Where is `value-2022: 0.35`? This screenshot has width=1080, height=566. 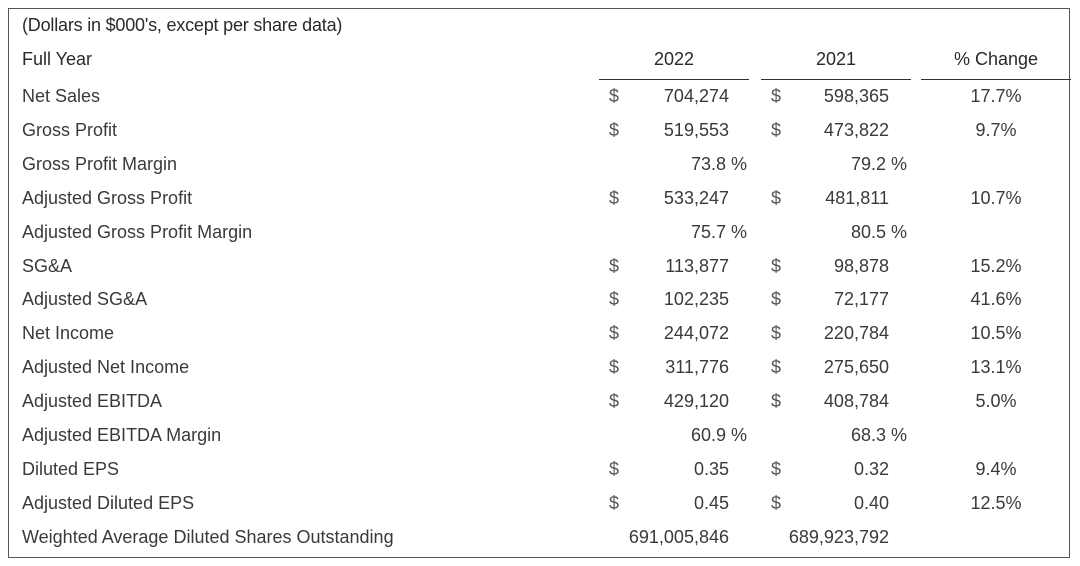
value-2022: 0.35 is located at coordinates (711, 468).